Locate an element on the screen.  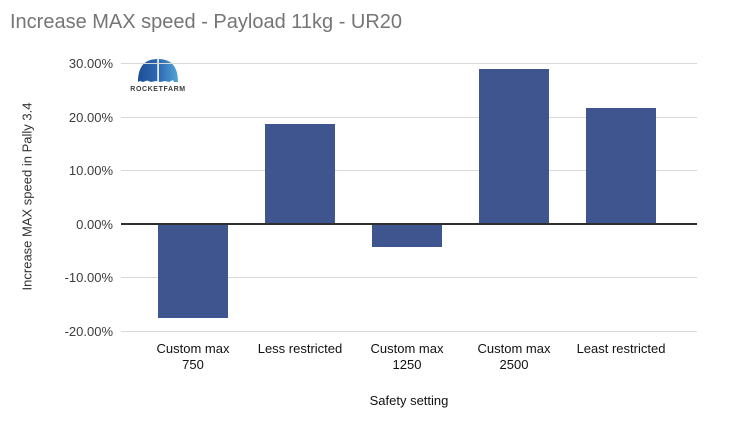
y-tick-label: 30.00% is located at coordinates (90, 63).